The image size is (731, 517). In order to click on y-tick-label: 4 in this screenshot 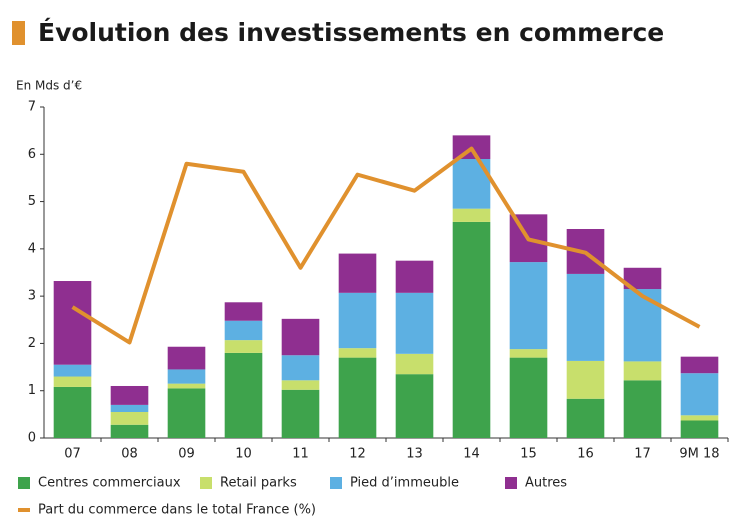, I will do `click(32, 248)`.